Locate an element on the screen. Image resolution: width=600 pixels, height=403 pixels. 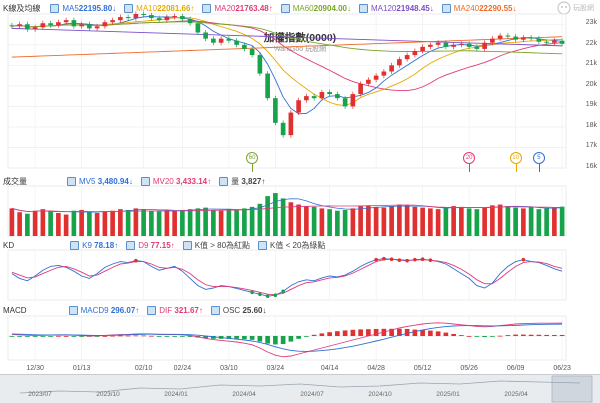
k9-line is located at coordinates (287, 277).